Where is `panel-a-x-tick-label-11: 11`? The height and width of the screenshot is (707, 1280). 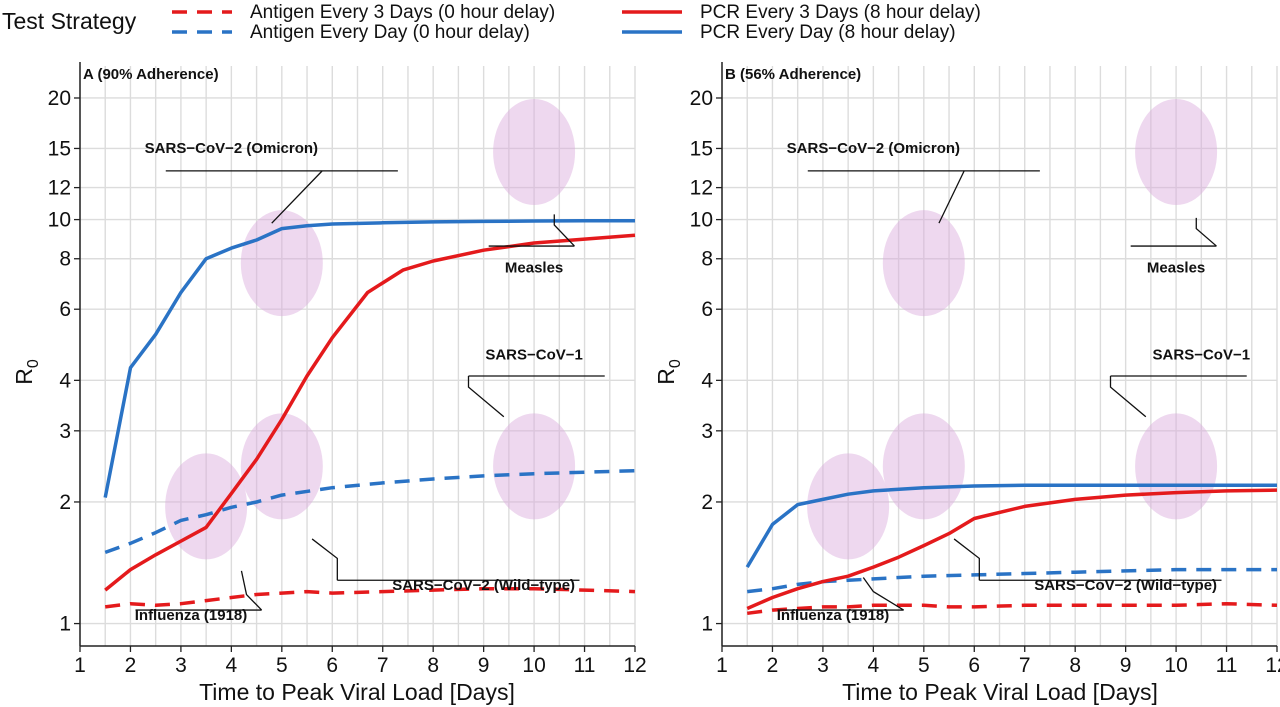 panel-a-x-tick-label-11: 11 is located at coordinates (585, 665).